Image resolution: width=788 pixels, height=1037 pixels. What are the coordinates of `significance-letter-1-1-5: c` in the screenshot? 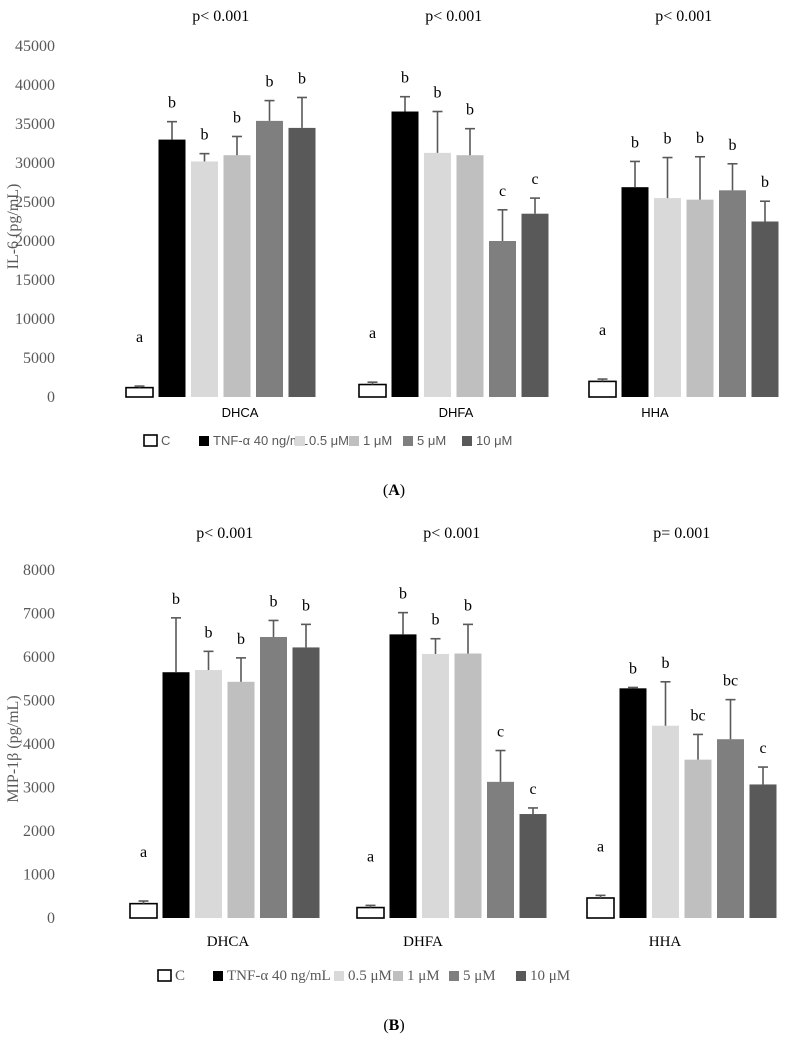 It's located at (532, 789).